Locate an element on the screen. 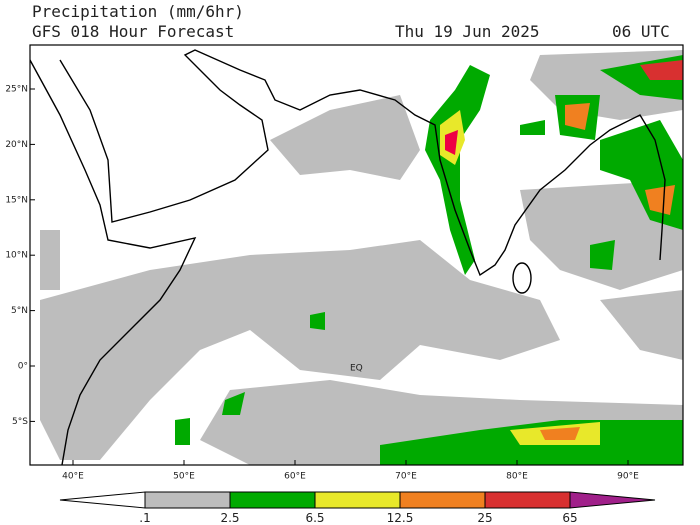  lat-label: 15°N is located at coordinates (16, 200).